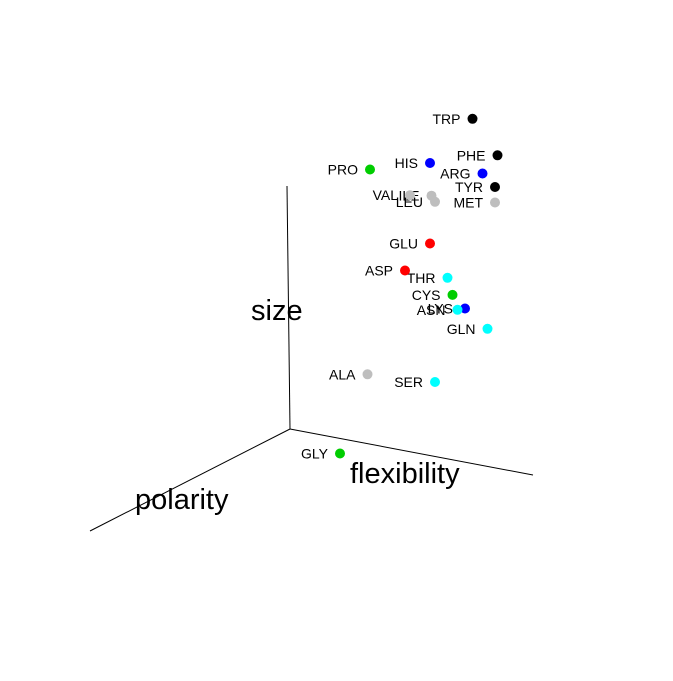  I want to click on point-label: MET, so click(468, 203).